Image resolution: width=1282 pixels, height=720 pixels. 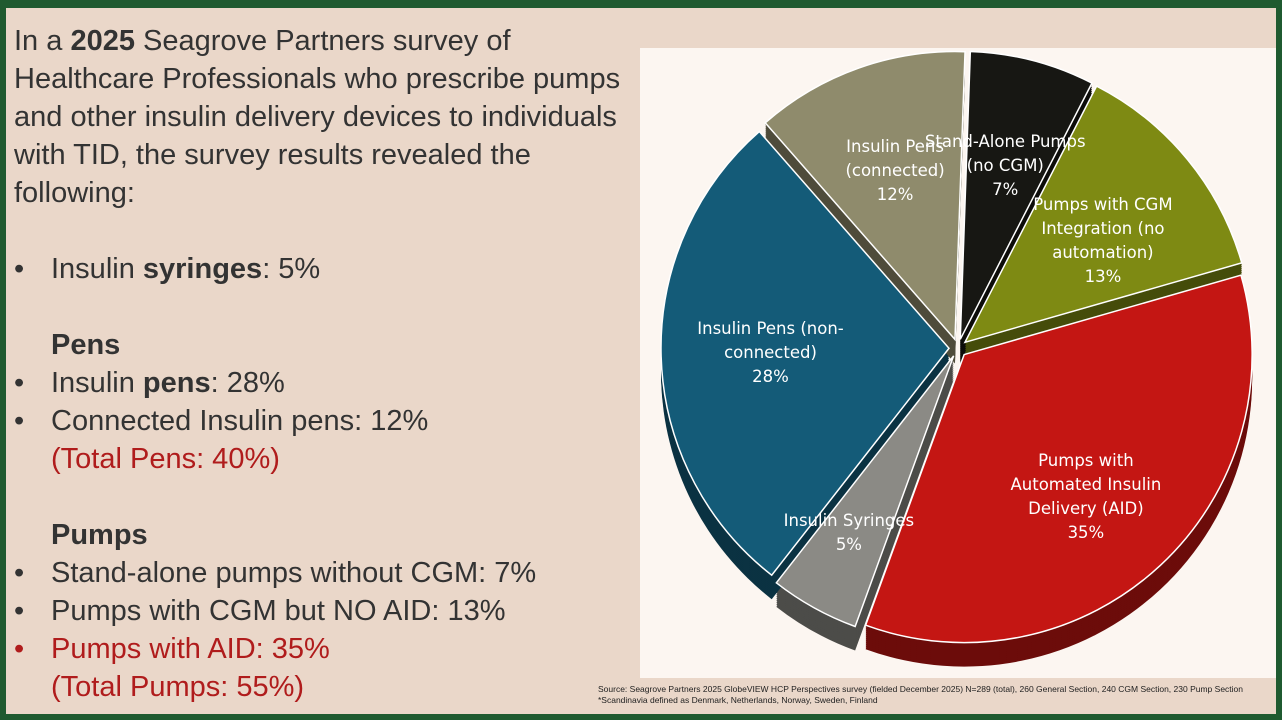 What do you see at coordinates (324, 459) in the screenshot?
I see `bullet-item: (Total Pens: 40%)` at bounding box center [324, 459].